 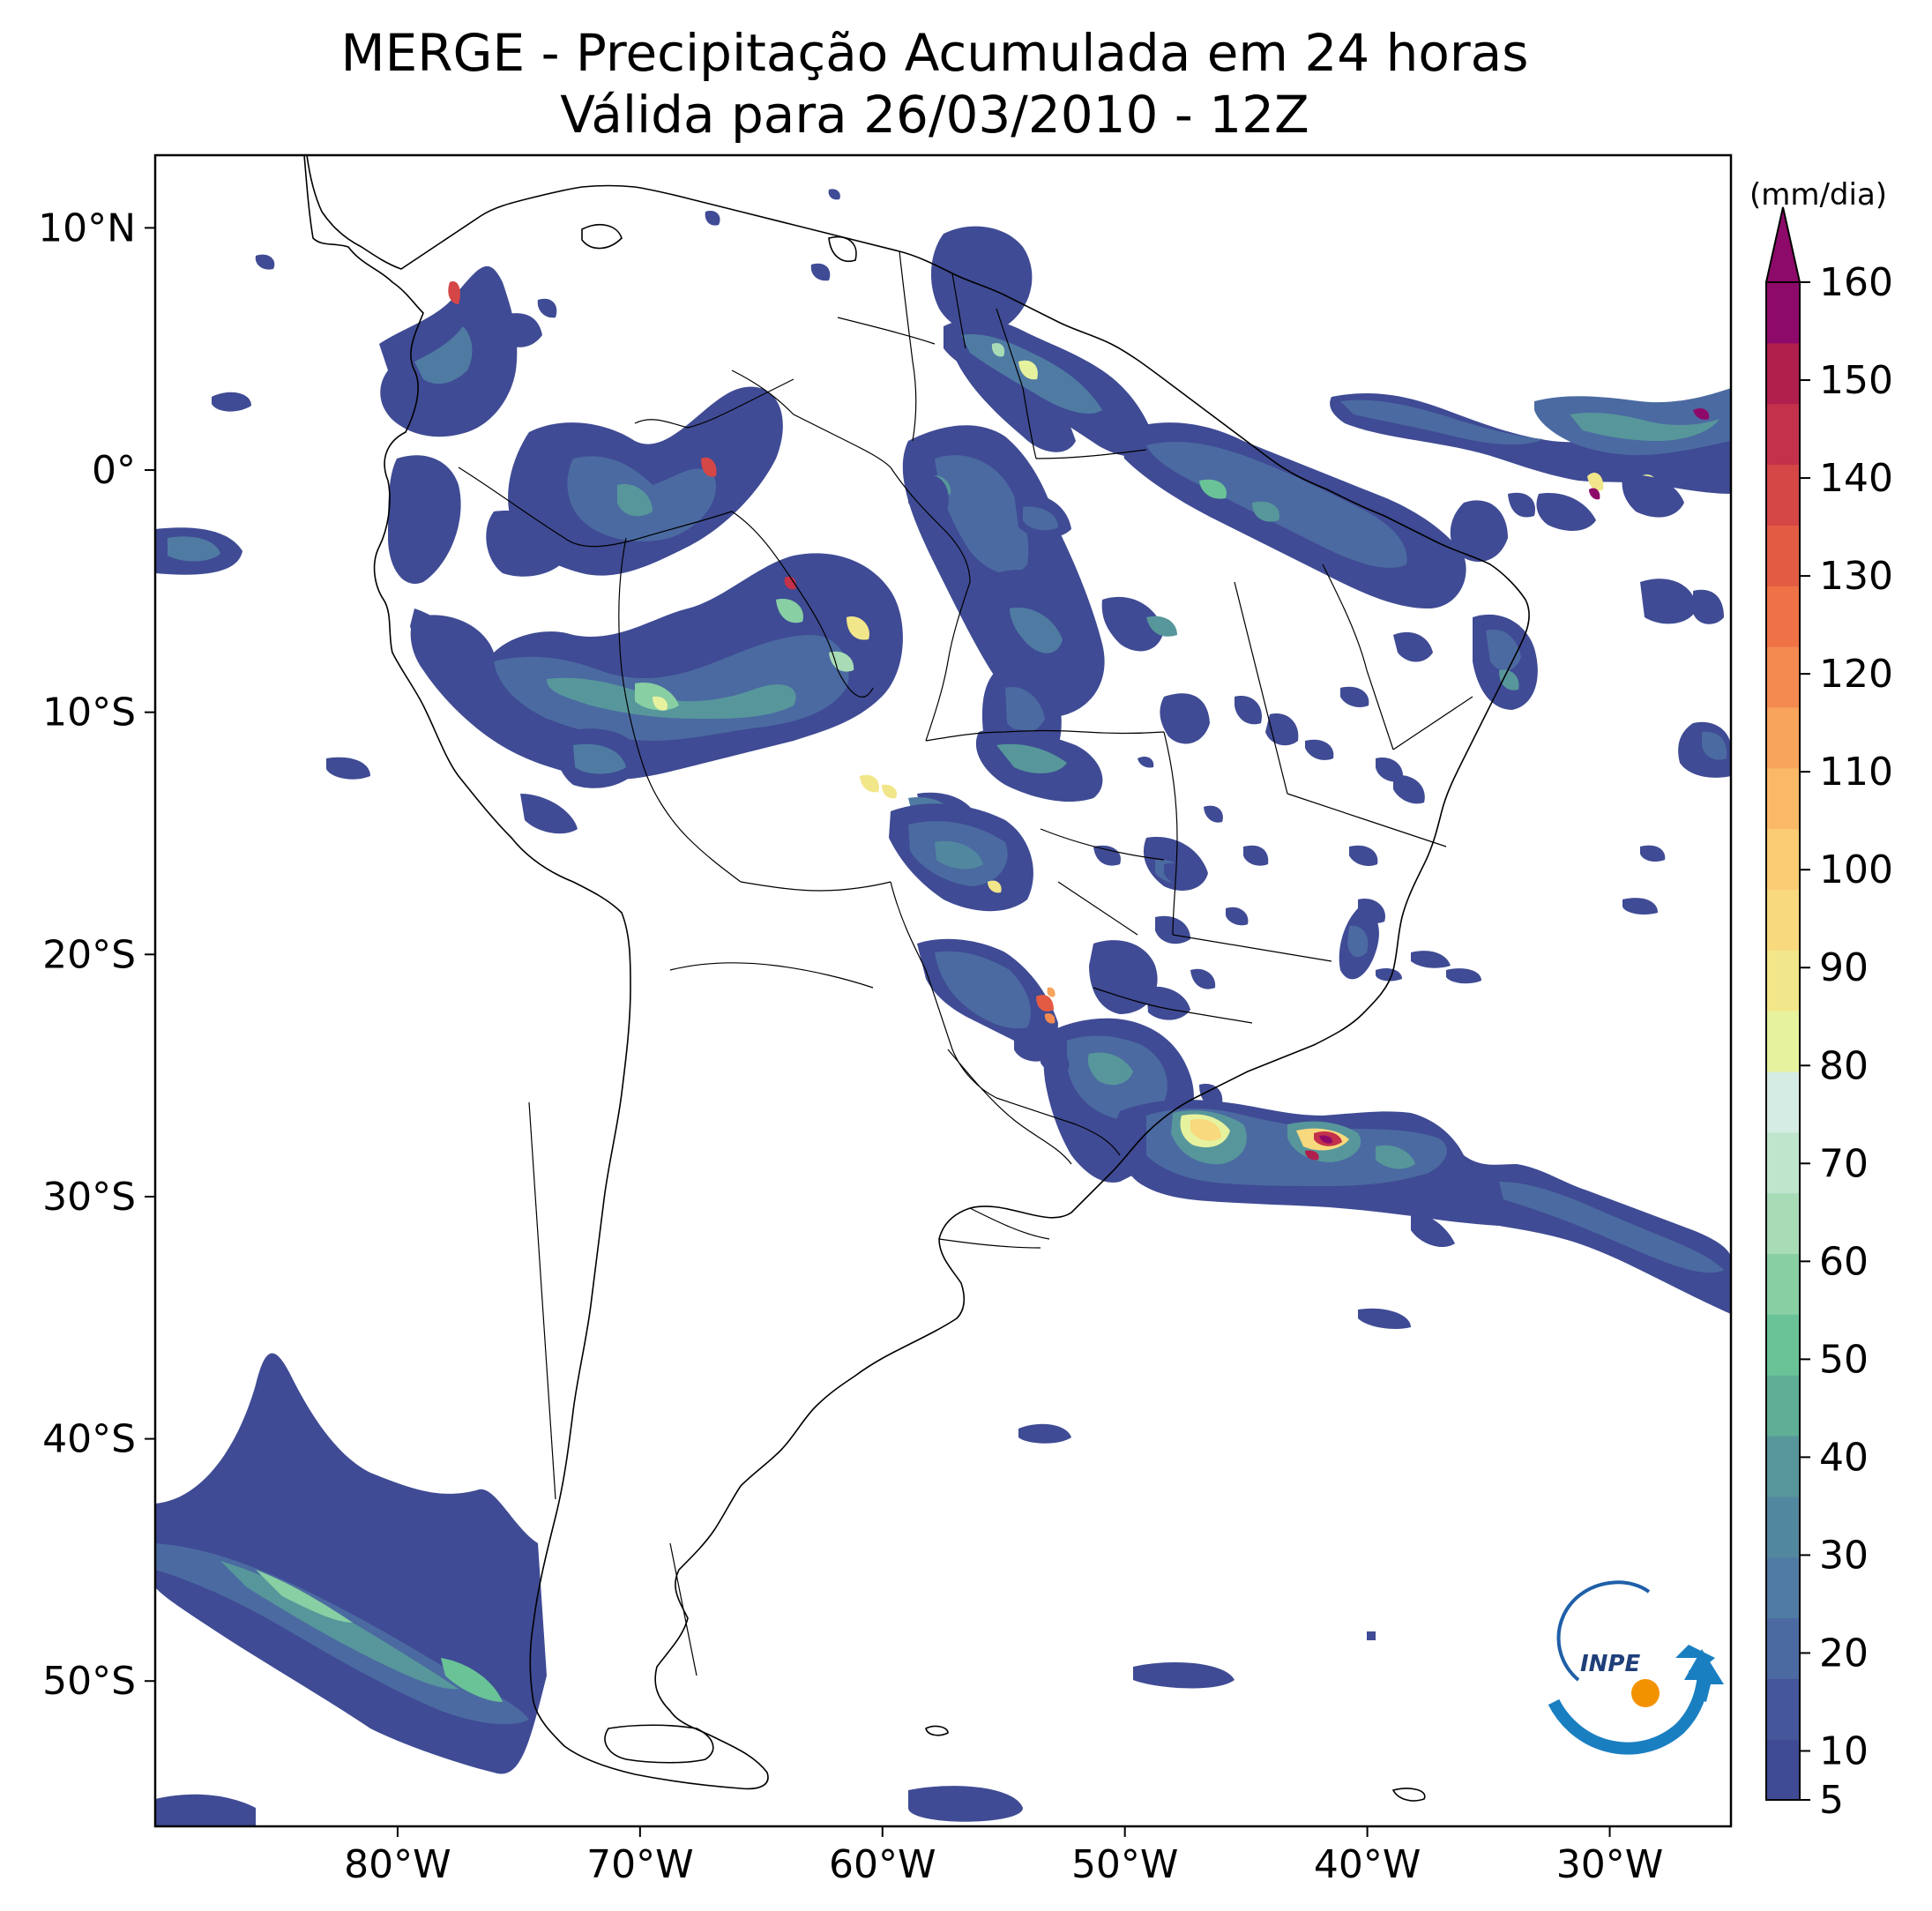 I want to click on lat-tick-label: 0°, so click(x=114, y=471).